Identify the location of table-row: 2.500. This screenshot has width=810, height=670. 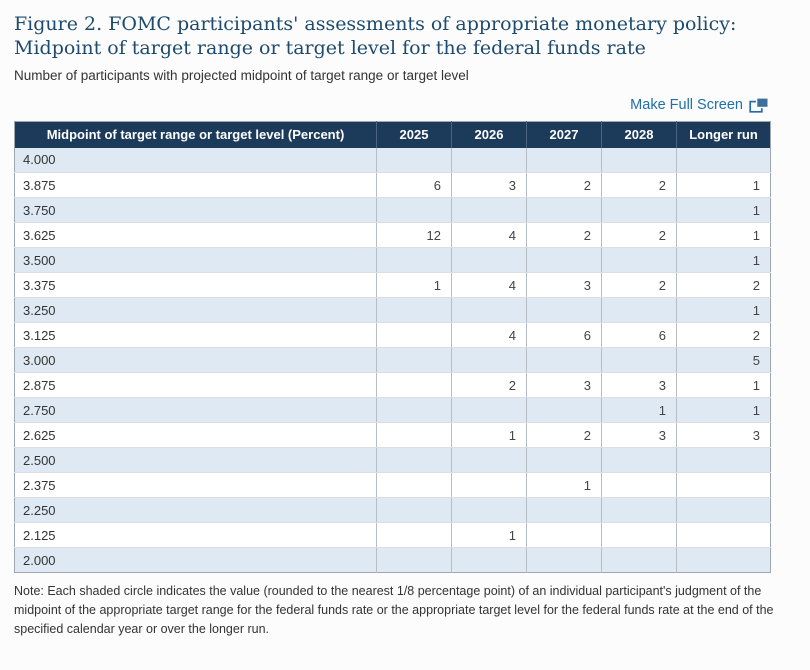
(392, 460).